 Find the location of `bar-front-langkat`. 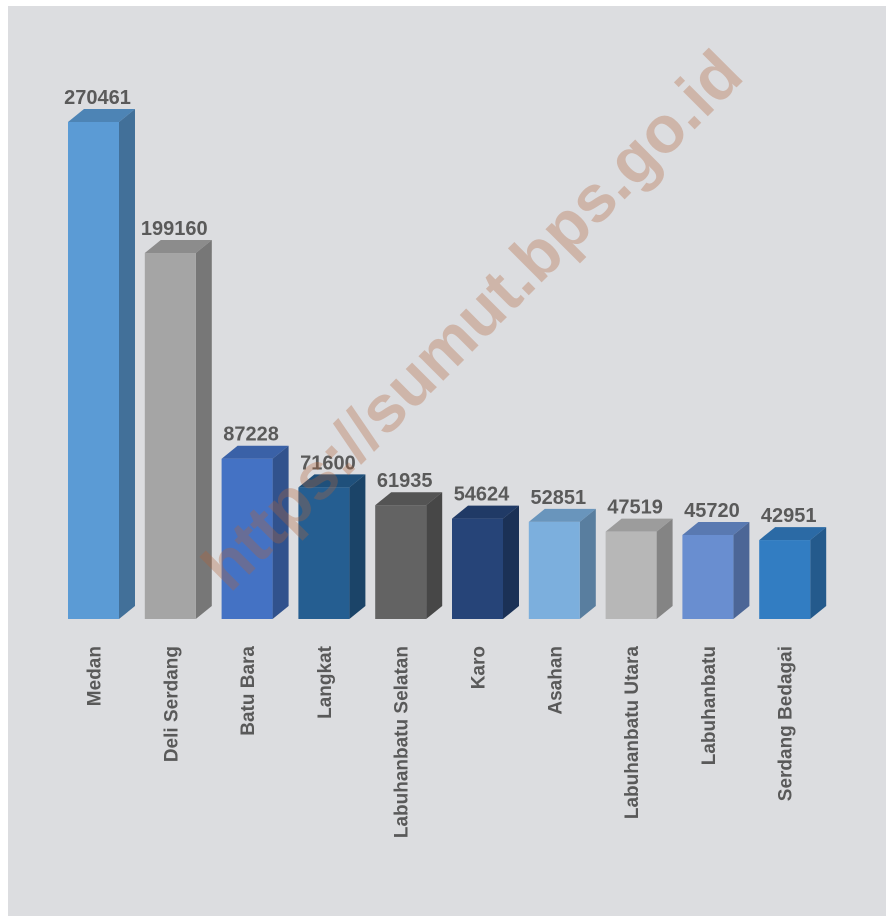

bar-front-langkat is located at coordinates (324, 553).